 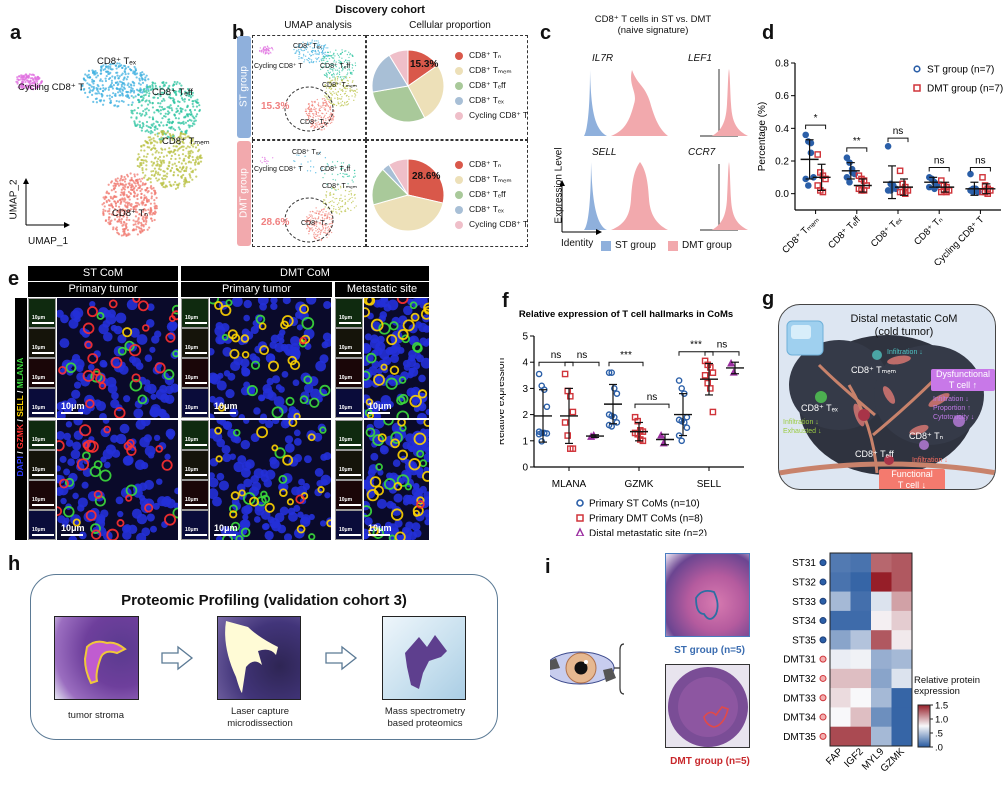 What do you see at coordinates (20, 373) in the screenshot?
I see `channel-name: MLANA` at bounding box center [20, 373].